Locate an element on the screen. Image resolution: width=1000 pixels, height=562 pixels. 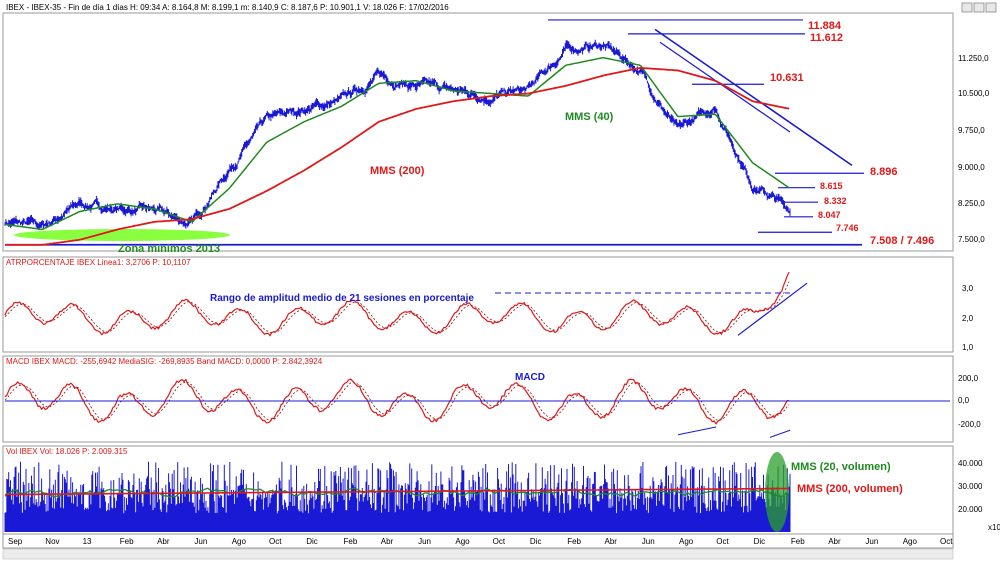
zona-minimos-zone is located at coordinates (122, 235).